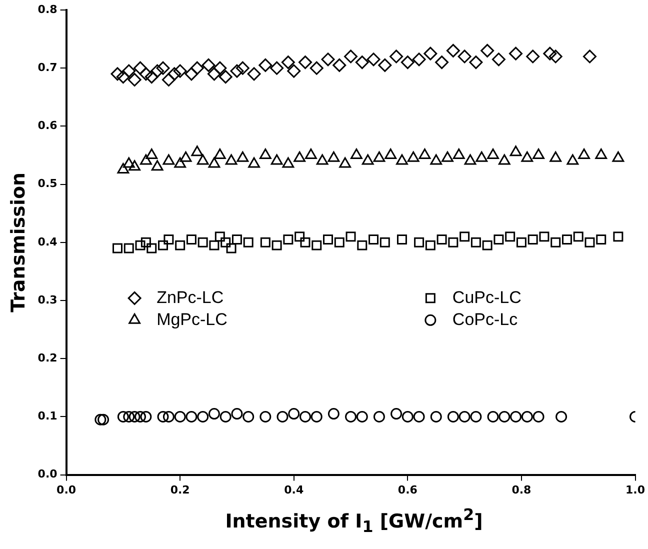 Image resolution: width=648 pixels, height=549 pixels. I want to click on y-tick-label: 0.0, so click(48, 474).